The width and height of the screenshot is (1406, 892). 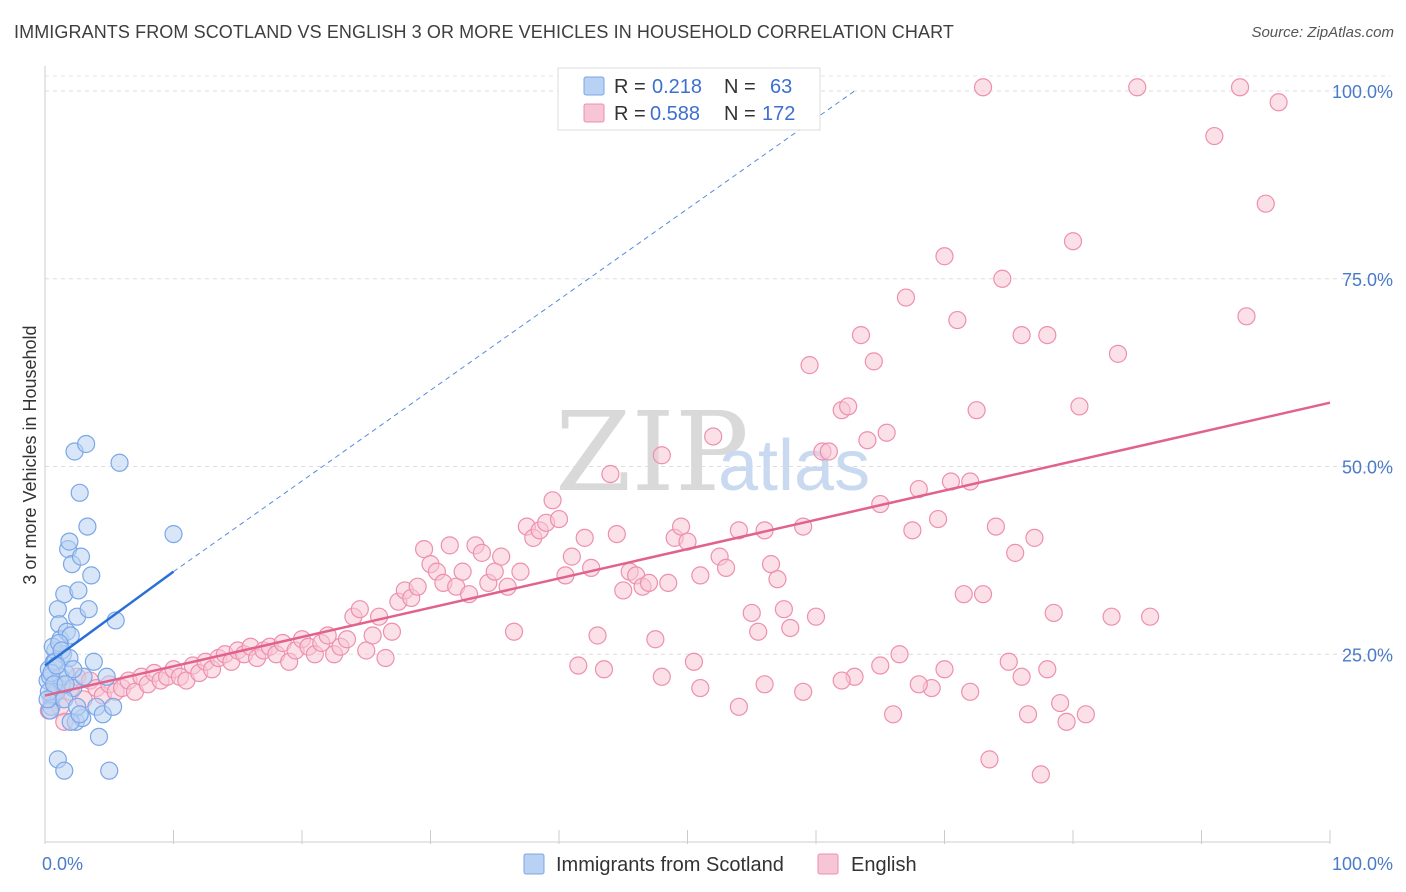 I want to click on bottom-legend: Immigrants from Scotland English, so click(x=720, y=864).